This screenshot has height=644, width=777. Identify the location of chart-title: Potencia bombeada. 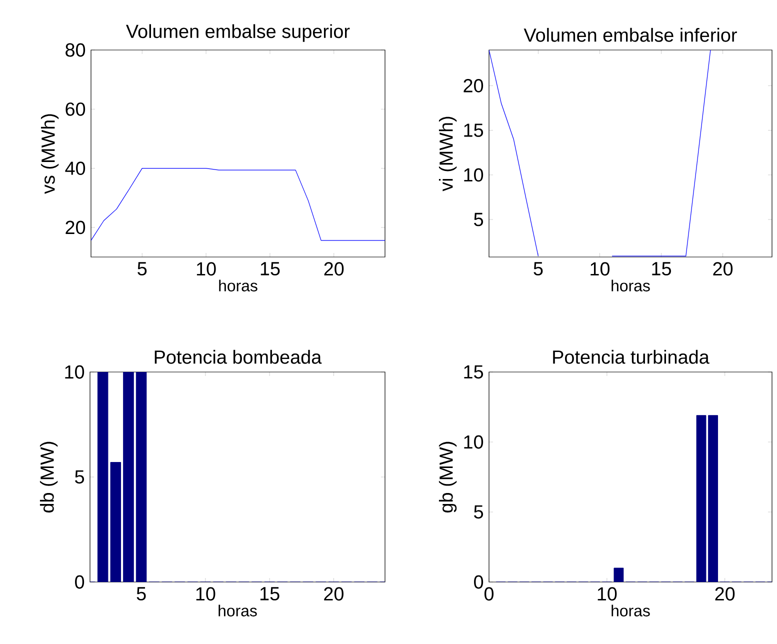
(238, 357).